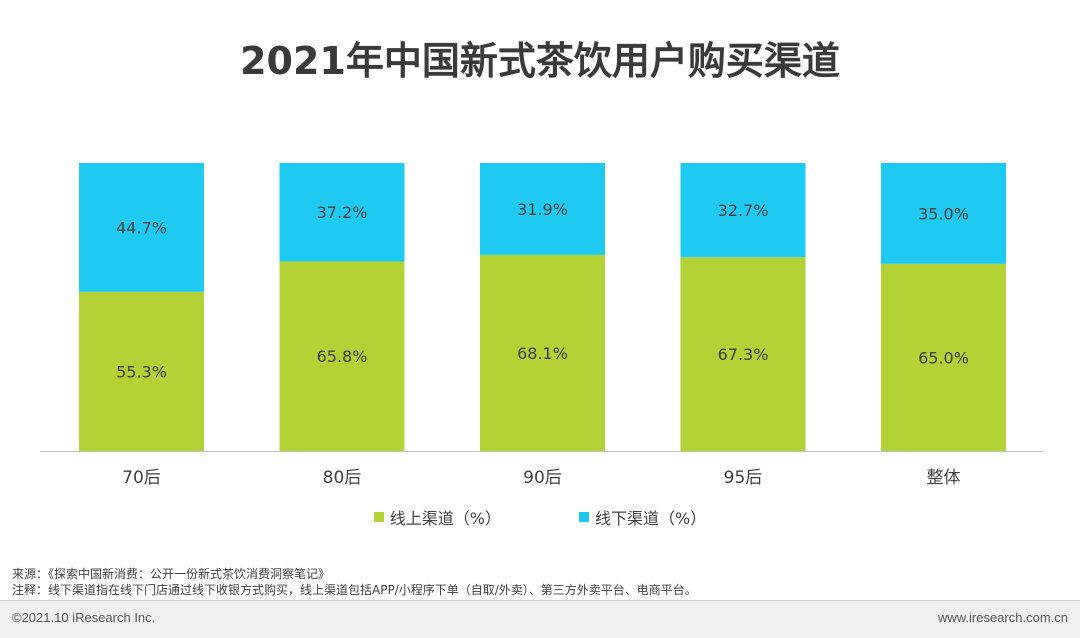  What do you see at coordinates (542, 478) in the screenshot?
I see `x-tick-label-cat-2: 90后` at bounding box center [542, 478].